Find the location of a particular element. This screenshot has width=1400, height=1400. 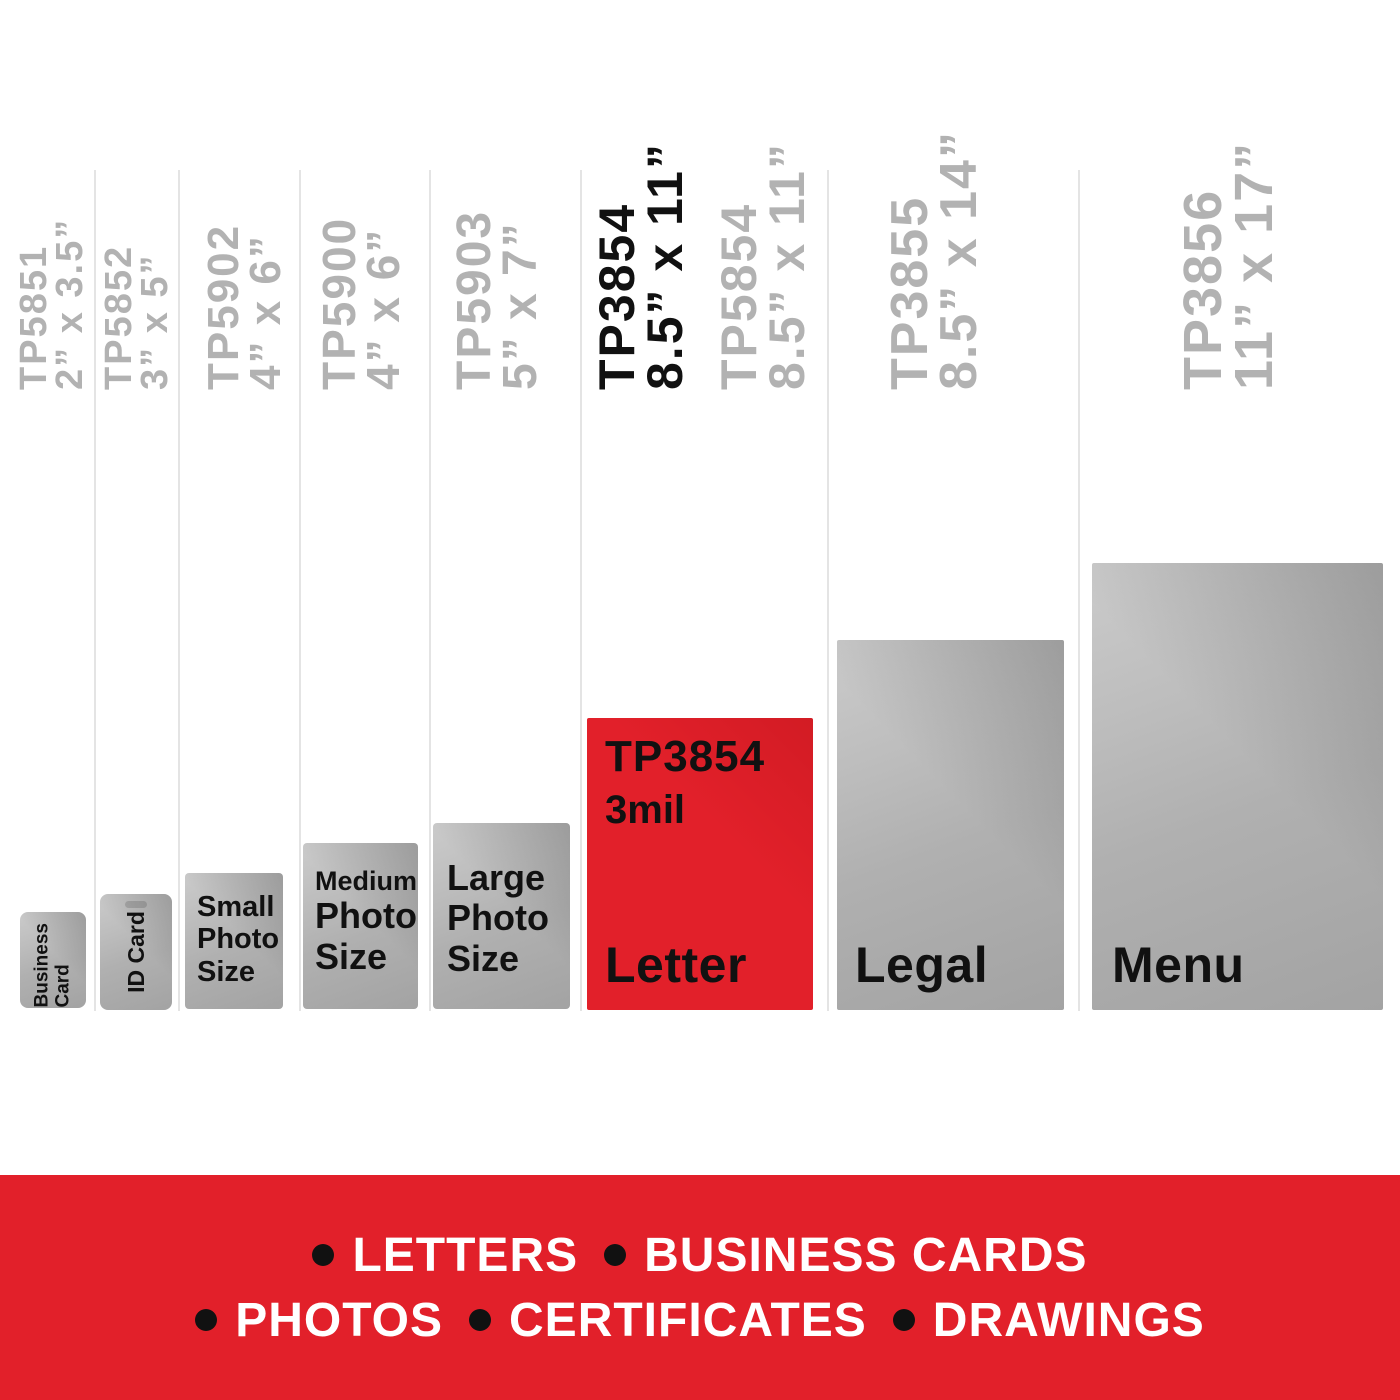

pouch-label: ID Card is located at coordinates (135, 952).